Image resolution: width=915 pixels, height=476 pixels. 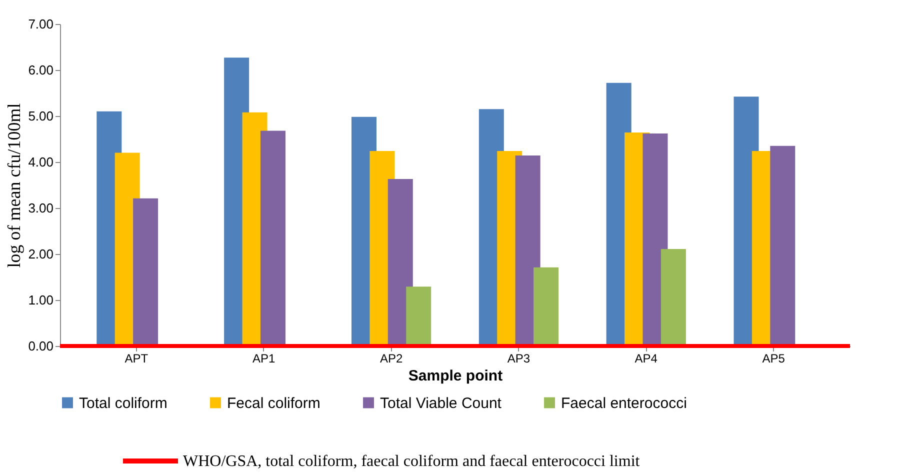 I want to click on y-tick-label: 7.00, so click(x=41, y=24).